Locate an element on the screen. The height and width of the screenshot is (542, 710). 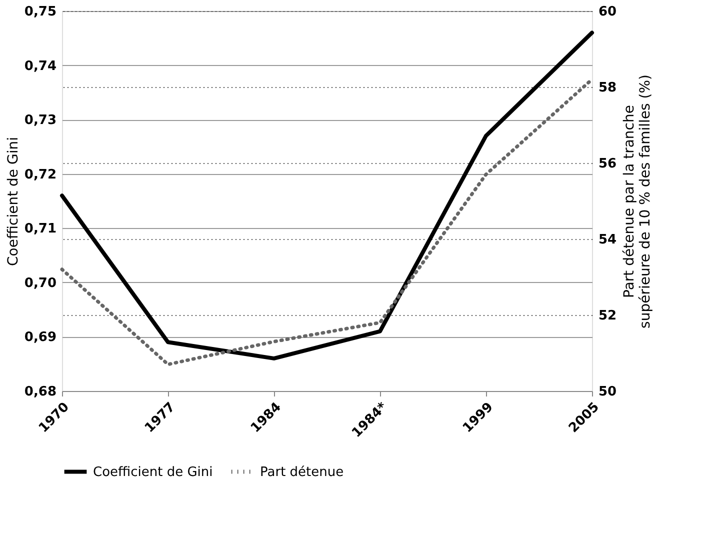
y-tick-label: 0,69 is located at coordinates (40, 338).